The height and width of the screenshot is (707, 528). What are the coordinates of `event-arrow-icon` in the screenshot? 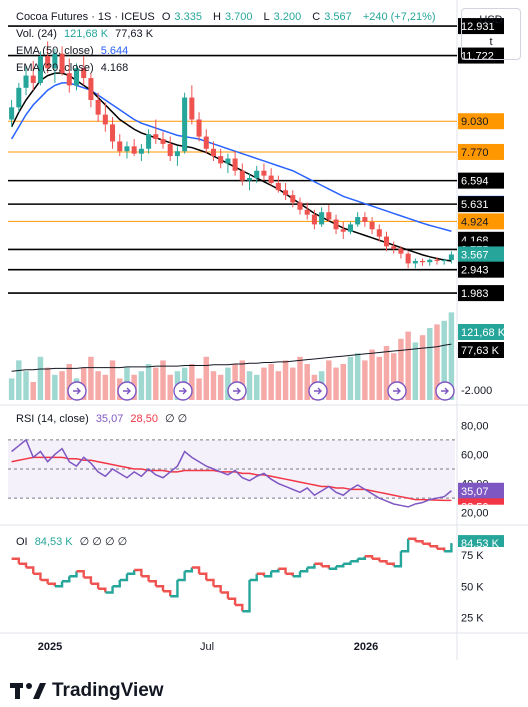 It's located at (127, 391).